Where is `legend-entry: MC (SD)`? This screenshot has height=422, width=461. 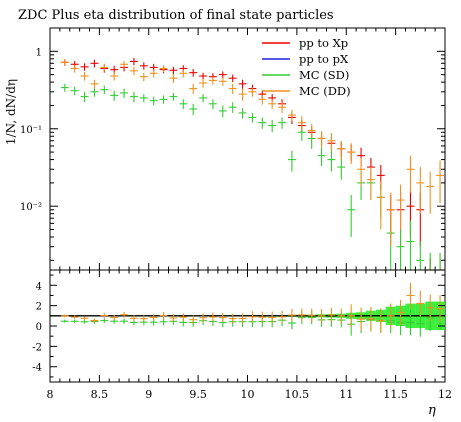 legend-entry: MC (SD) is located at coordinates (305, 75).